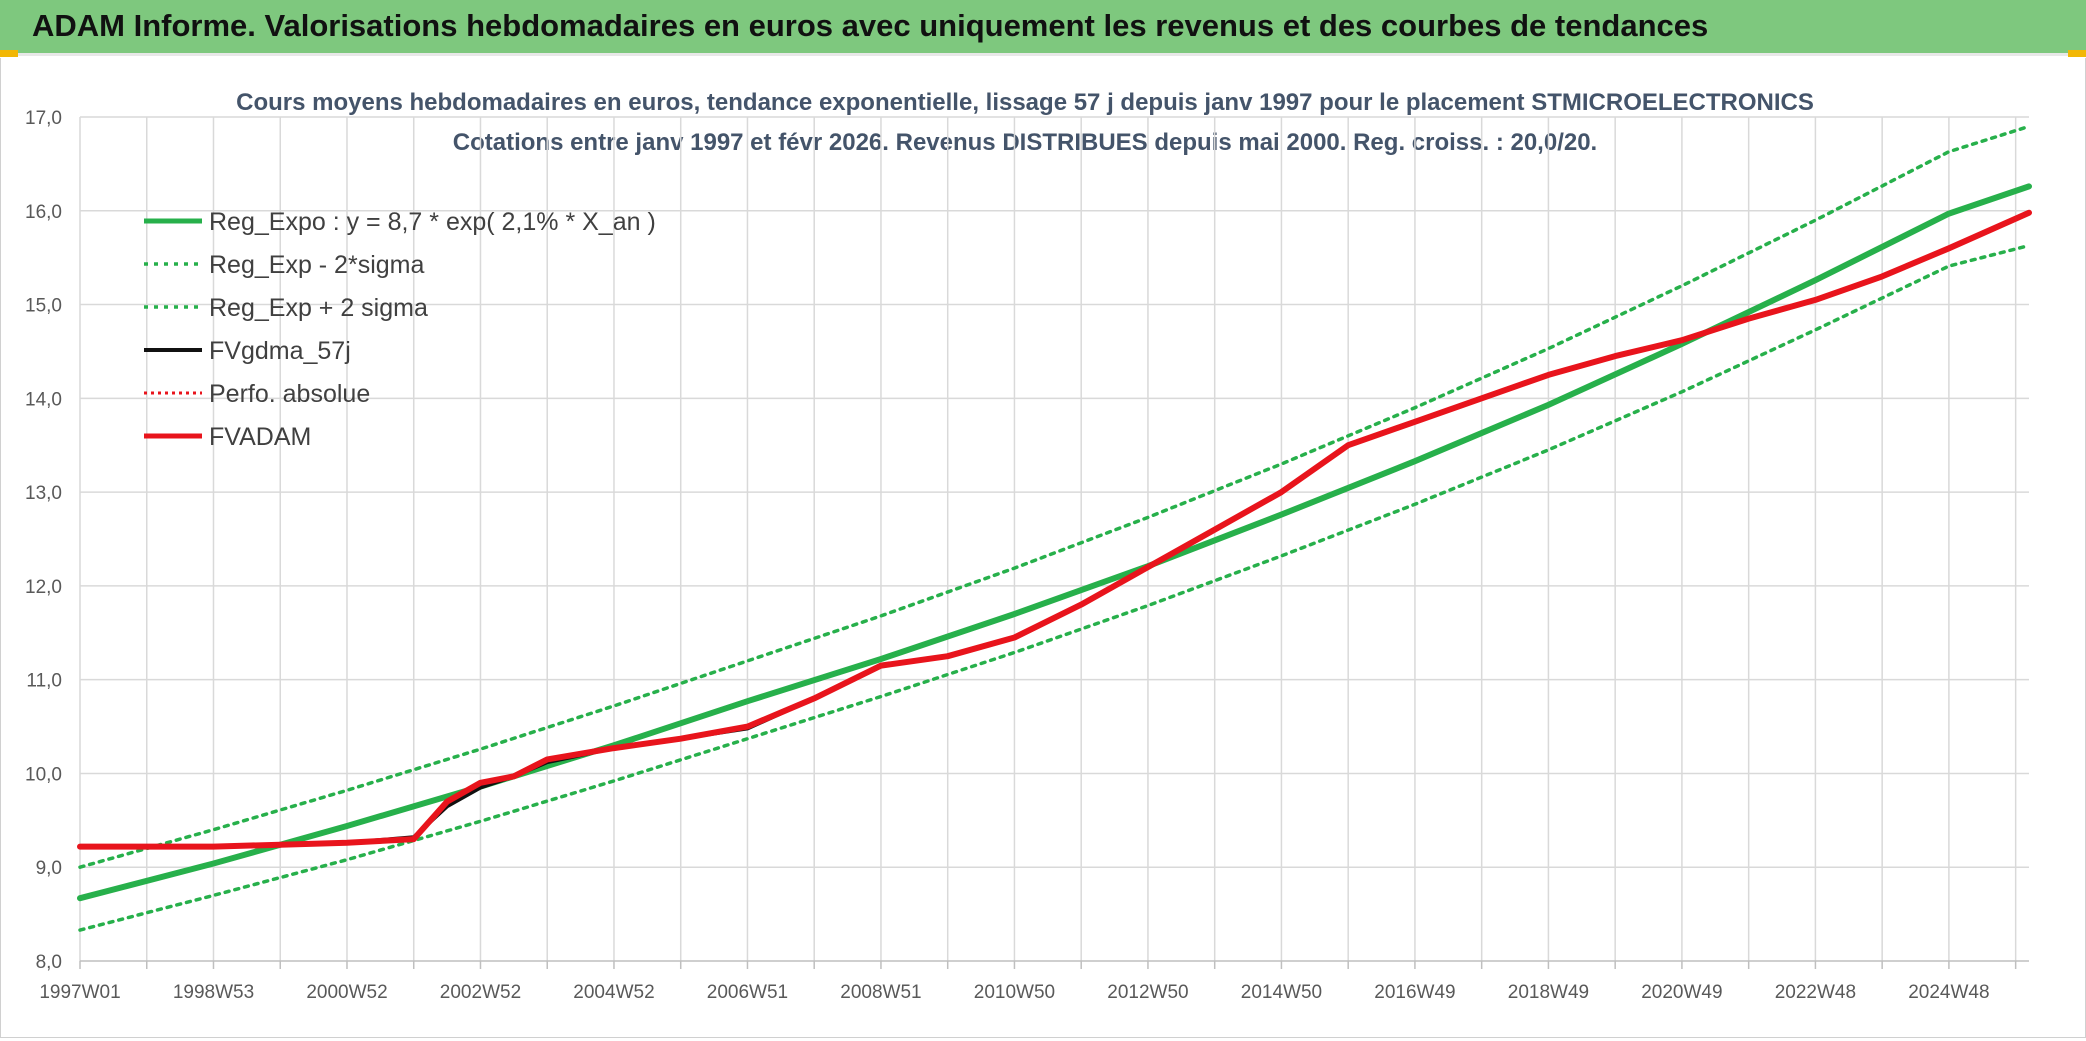 Image resolution: width=2086 pixels, height=1041 pixels. Describe the element at coordinates (43, 306) in the screenshot. I see `y-tick-label: 15,0` at that location.